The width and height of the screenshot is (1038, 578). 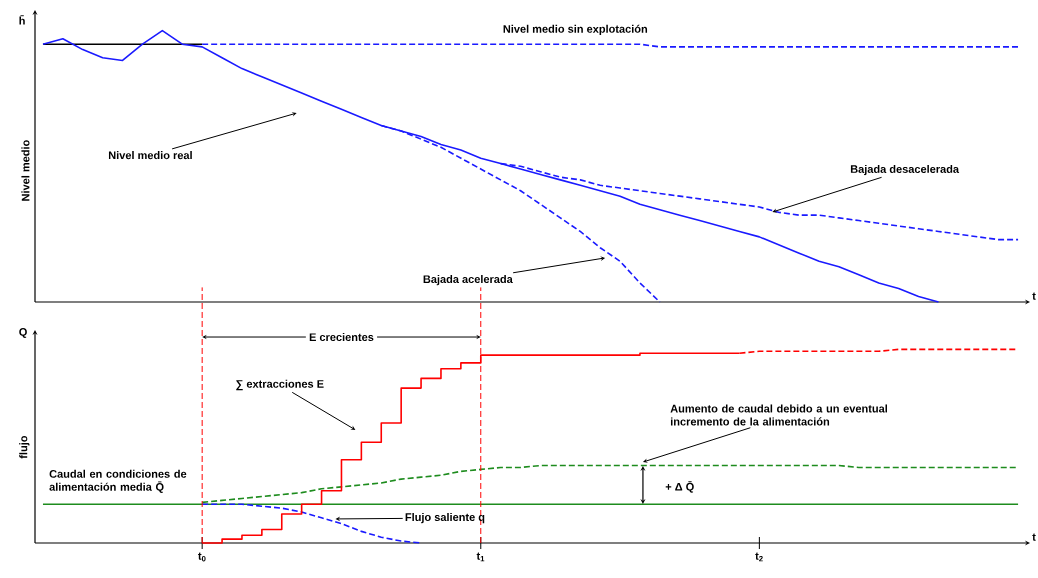 What do you see at coordinates (202, 557) in the screenshot?
I see `x-tick-label: t$_{0}$` at bounding box center [202, 557].